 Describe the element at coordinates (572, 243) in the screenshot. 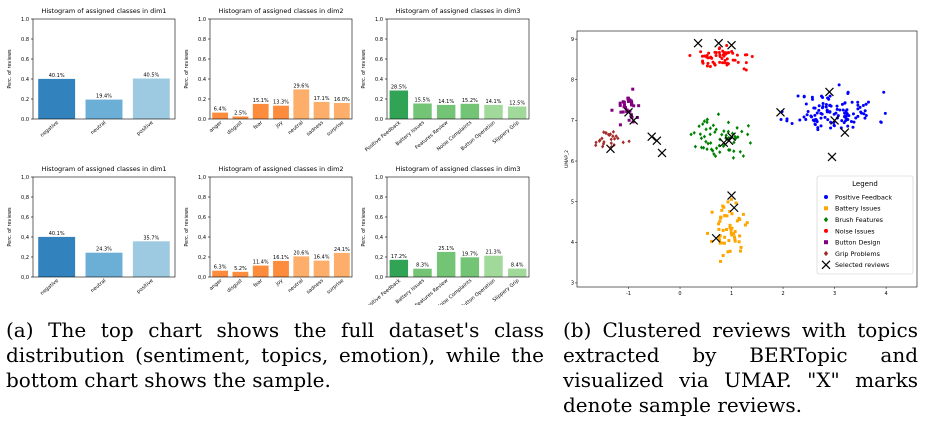

I see `y-tick-label: 4` at that location.